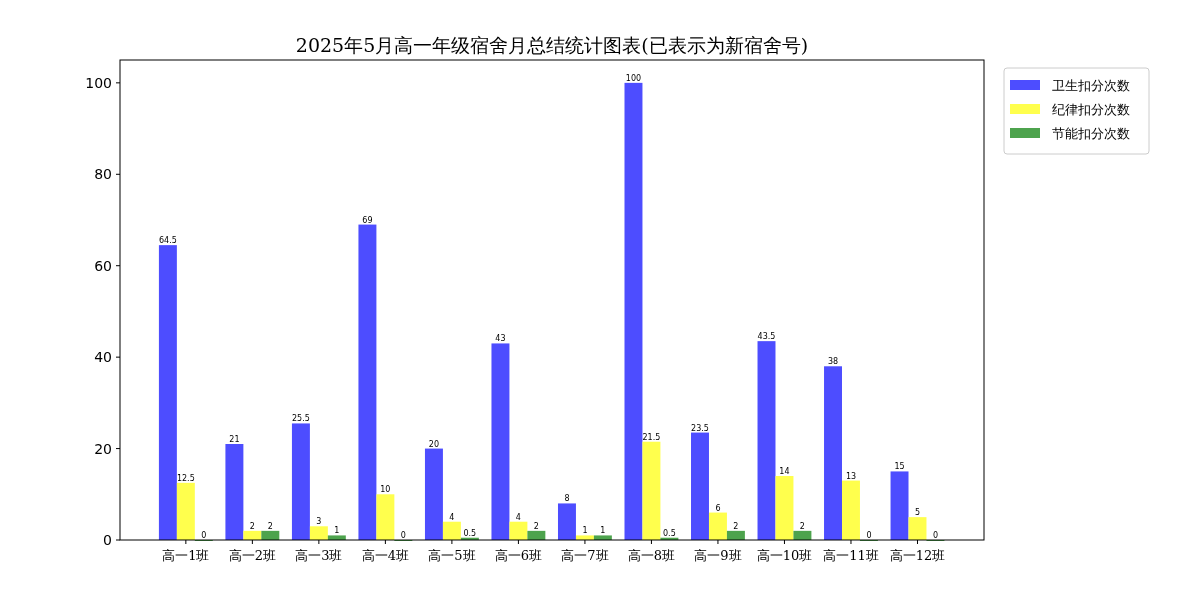 The width and height of the screenshot is (1200, 600). I want to click on data-label: 23.5, so click(700, 428).